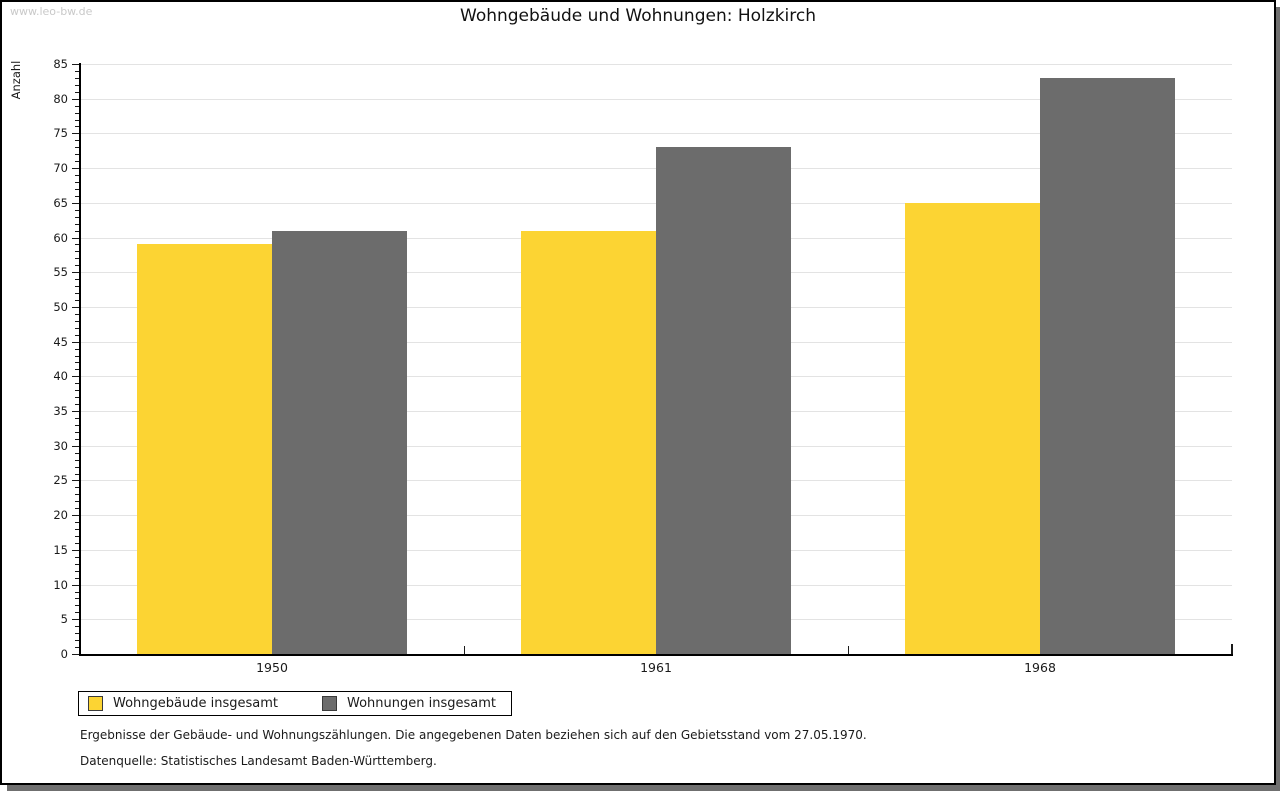 Image resolution: width=1280 pixels, height=791 pixels. I want to click on y-tick-label-25: 25, so click(60, 480).